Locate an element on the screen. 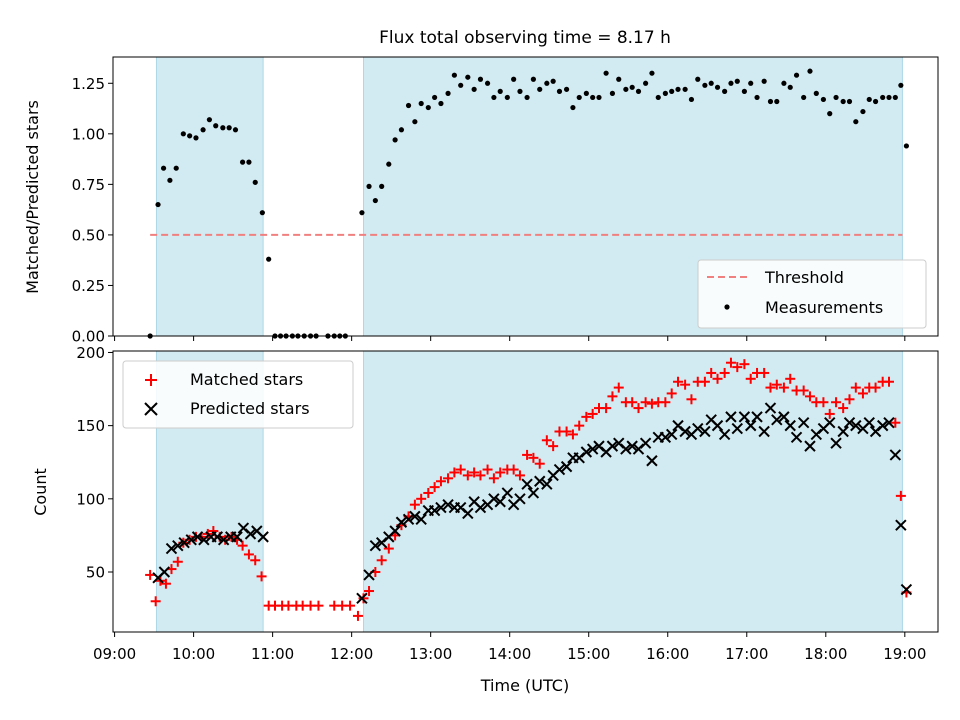  legend-predicted-swatch is located at coordinates (151, 409).